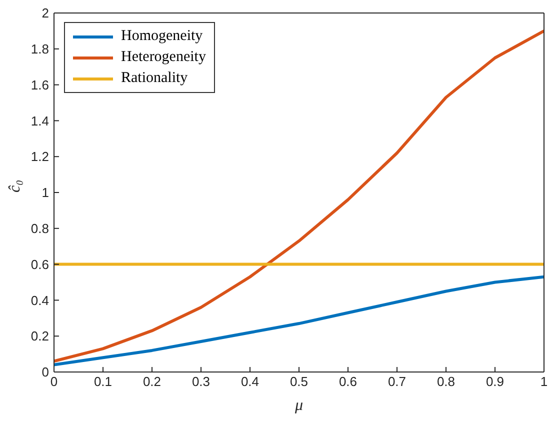  What do you see at coordinates (39, 336) in the screenshot?
I see `y-tick-label: 0.2` at bounding box center [39, 336].